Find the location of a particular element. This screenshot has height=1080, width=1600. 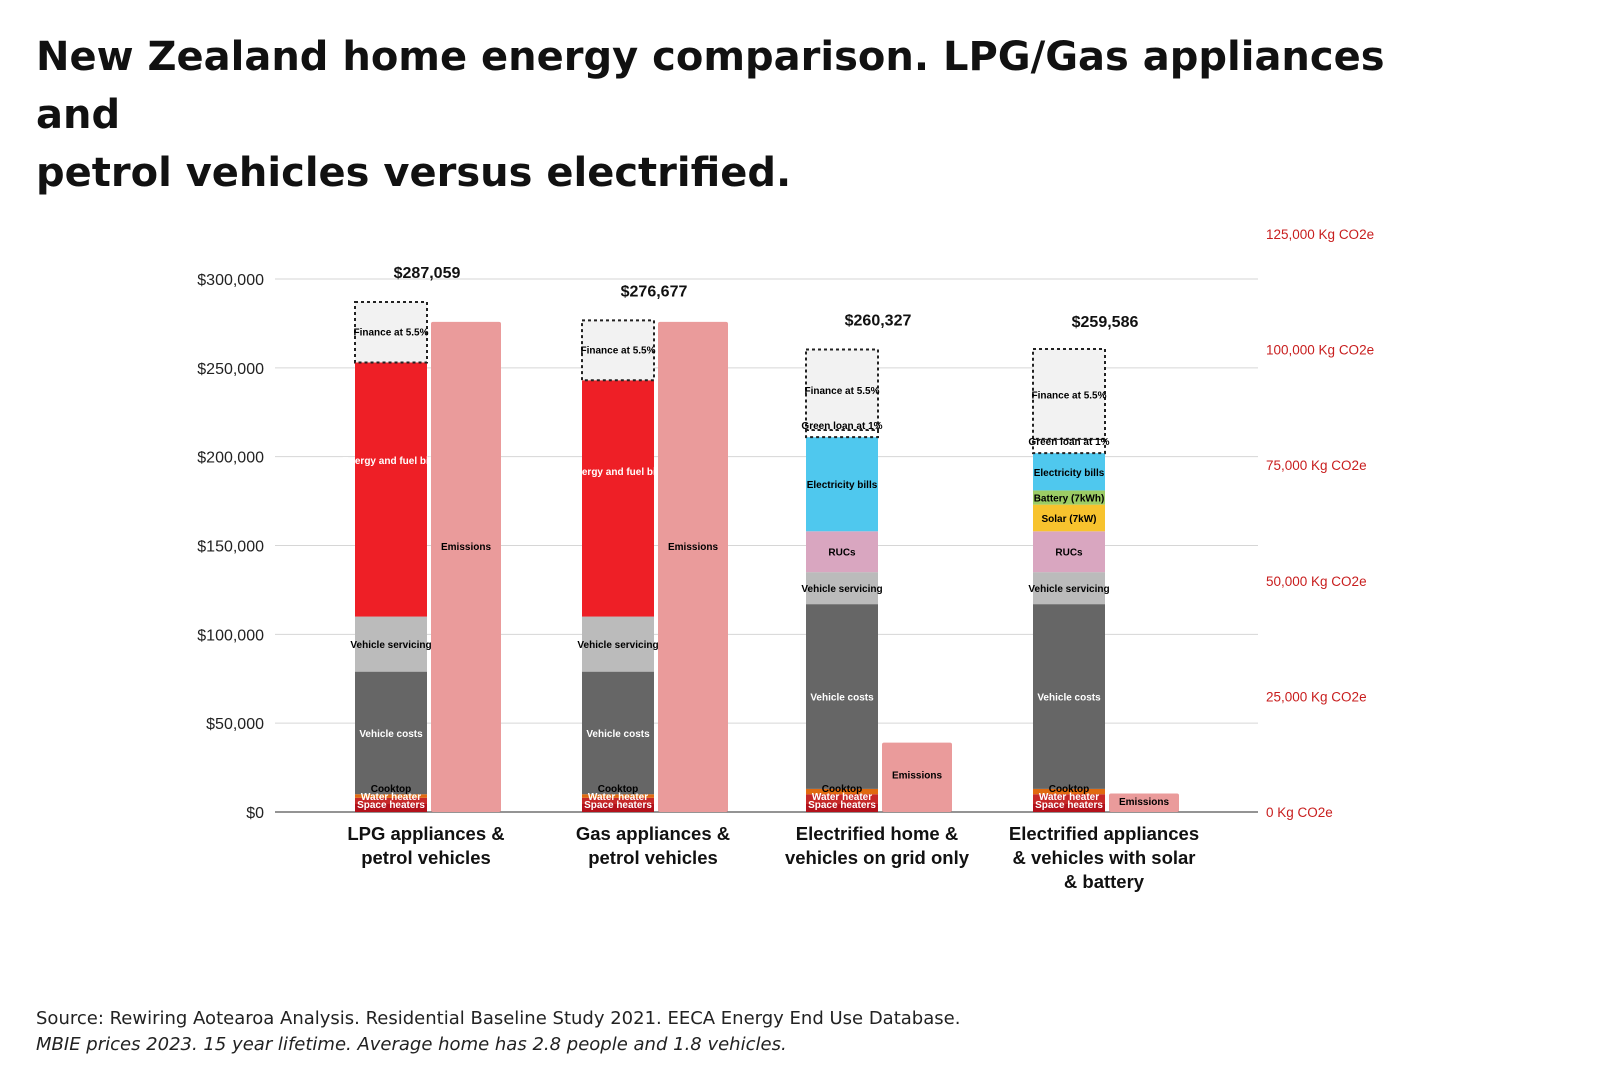

total-label: $260,327 is located at coordinates (878, 320).